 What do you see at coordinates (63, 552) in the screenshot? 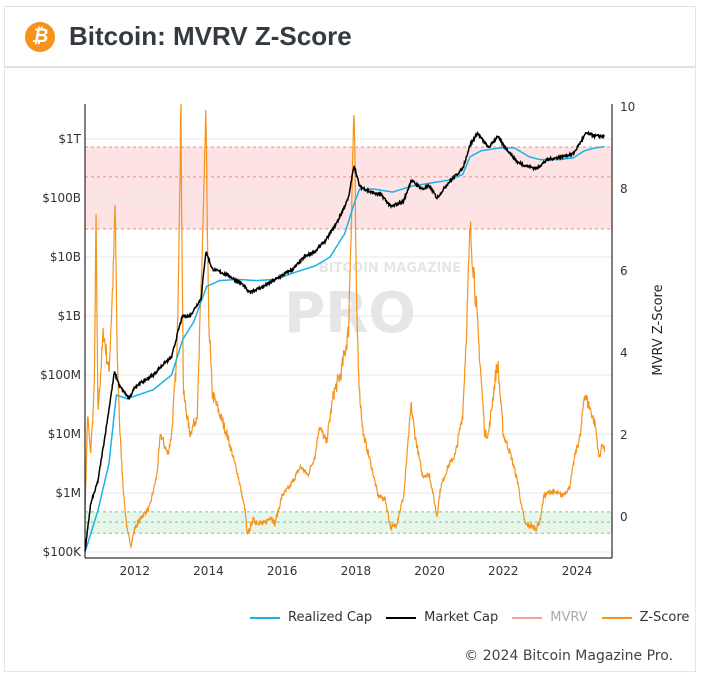
I see `left-tick-label: $100K` at bounding box center [63, 552].